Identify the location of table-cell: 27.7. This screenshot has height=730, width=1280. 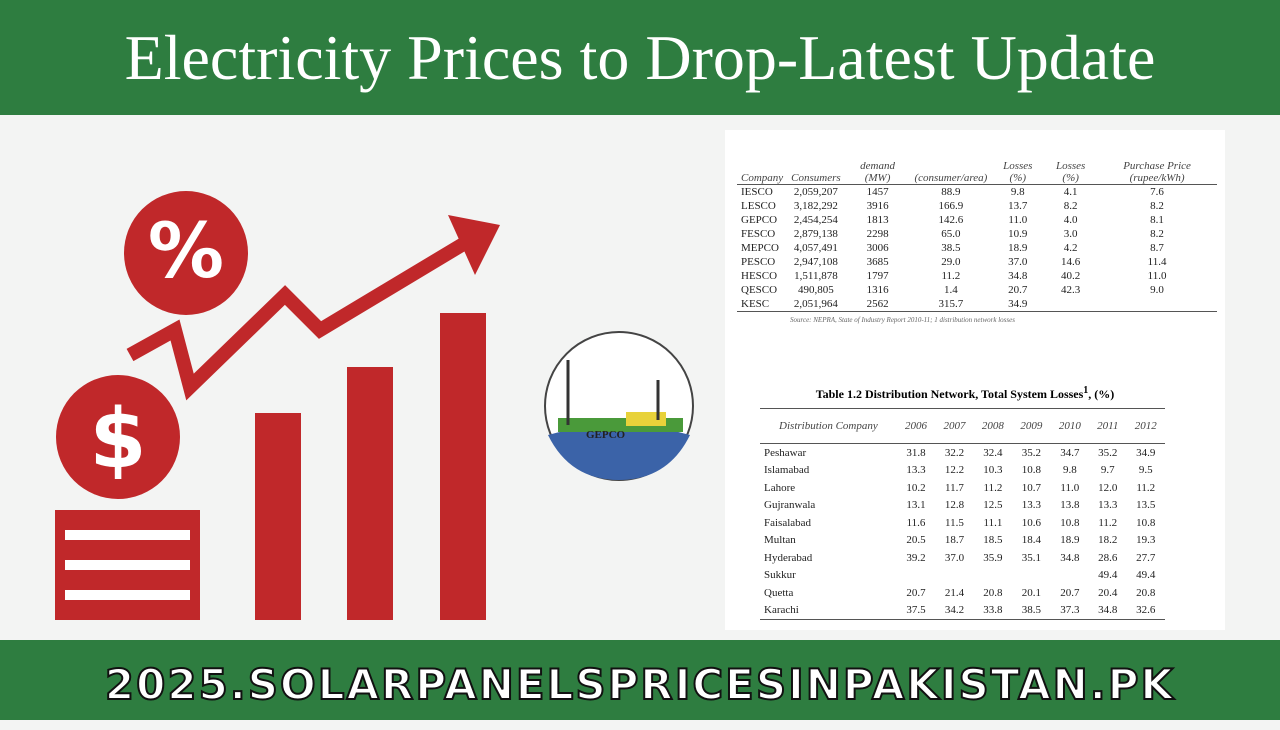
(1146, 557).